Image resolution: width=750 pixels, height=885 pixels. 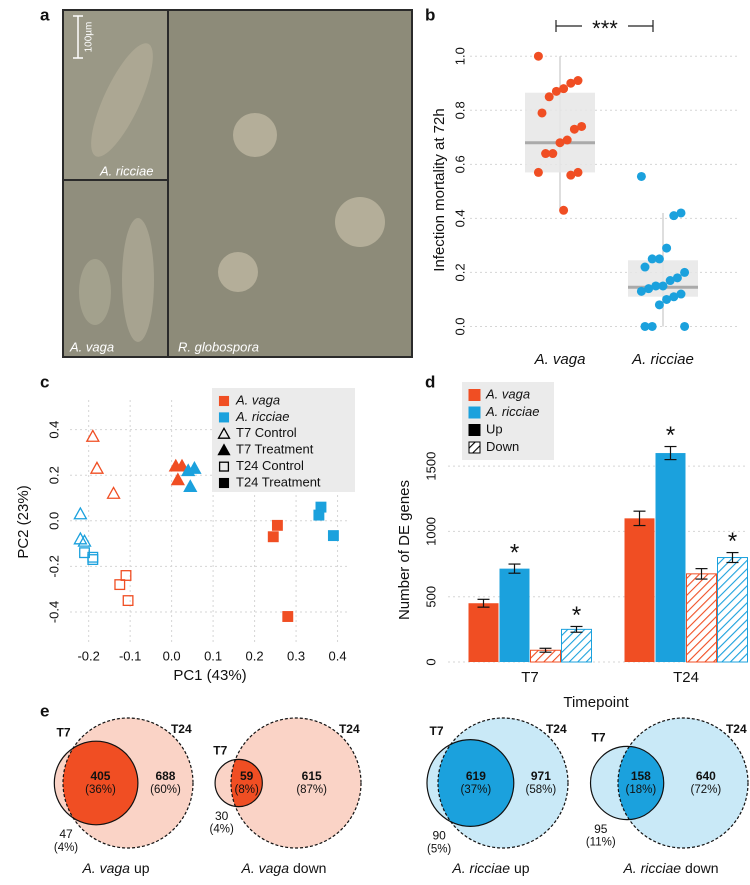 I want to click on venn-t24, so click(x=683, y=783).